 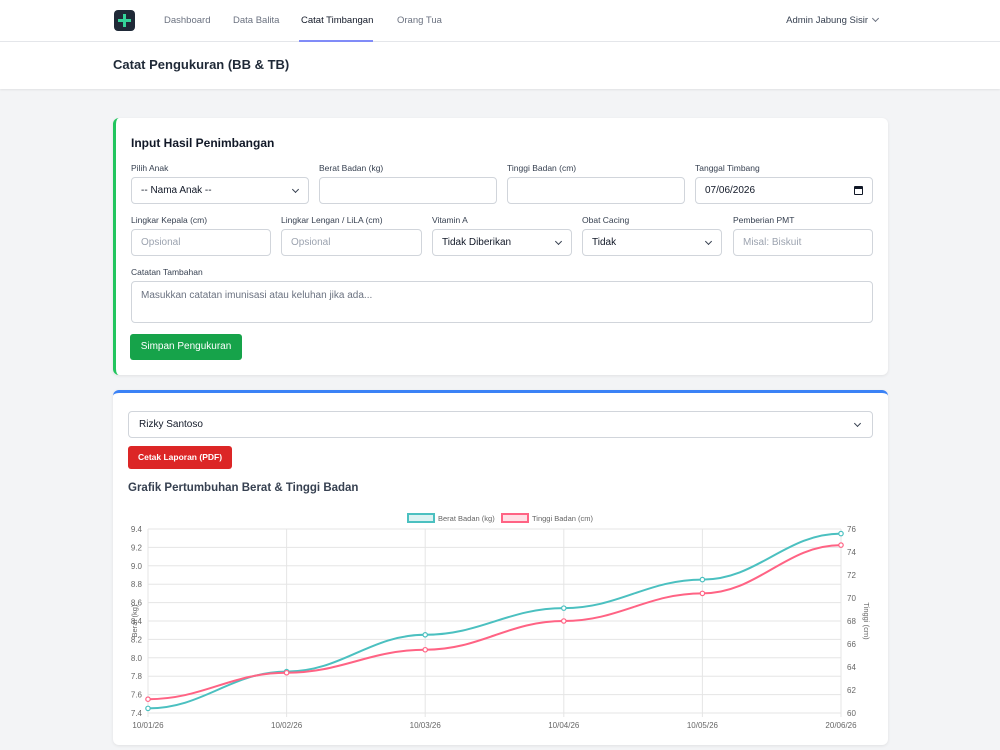 What do you see at coordinates (243, 488) in the screenshot?
I see `chart-title: Grafik Pertumbuhan Berat & Tinggi Badan` at bounding box center [243, 488].